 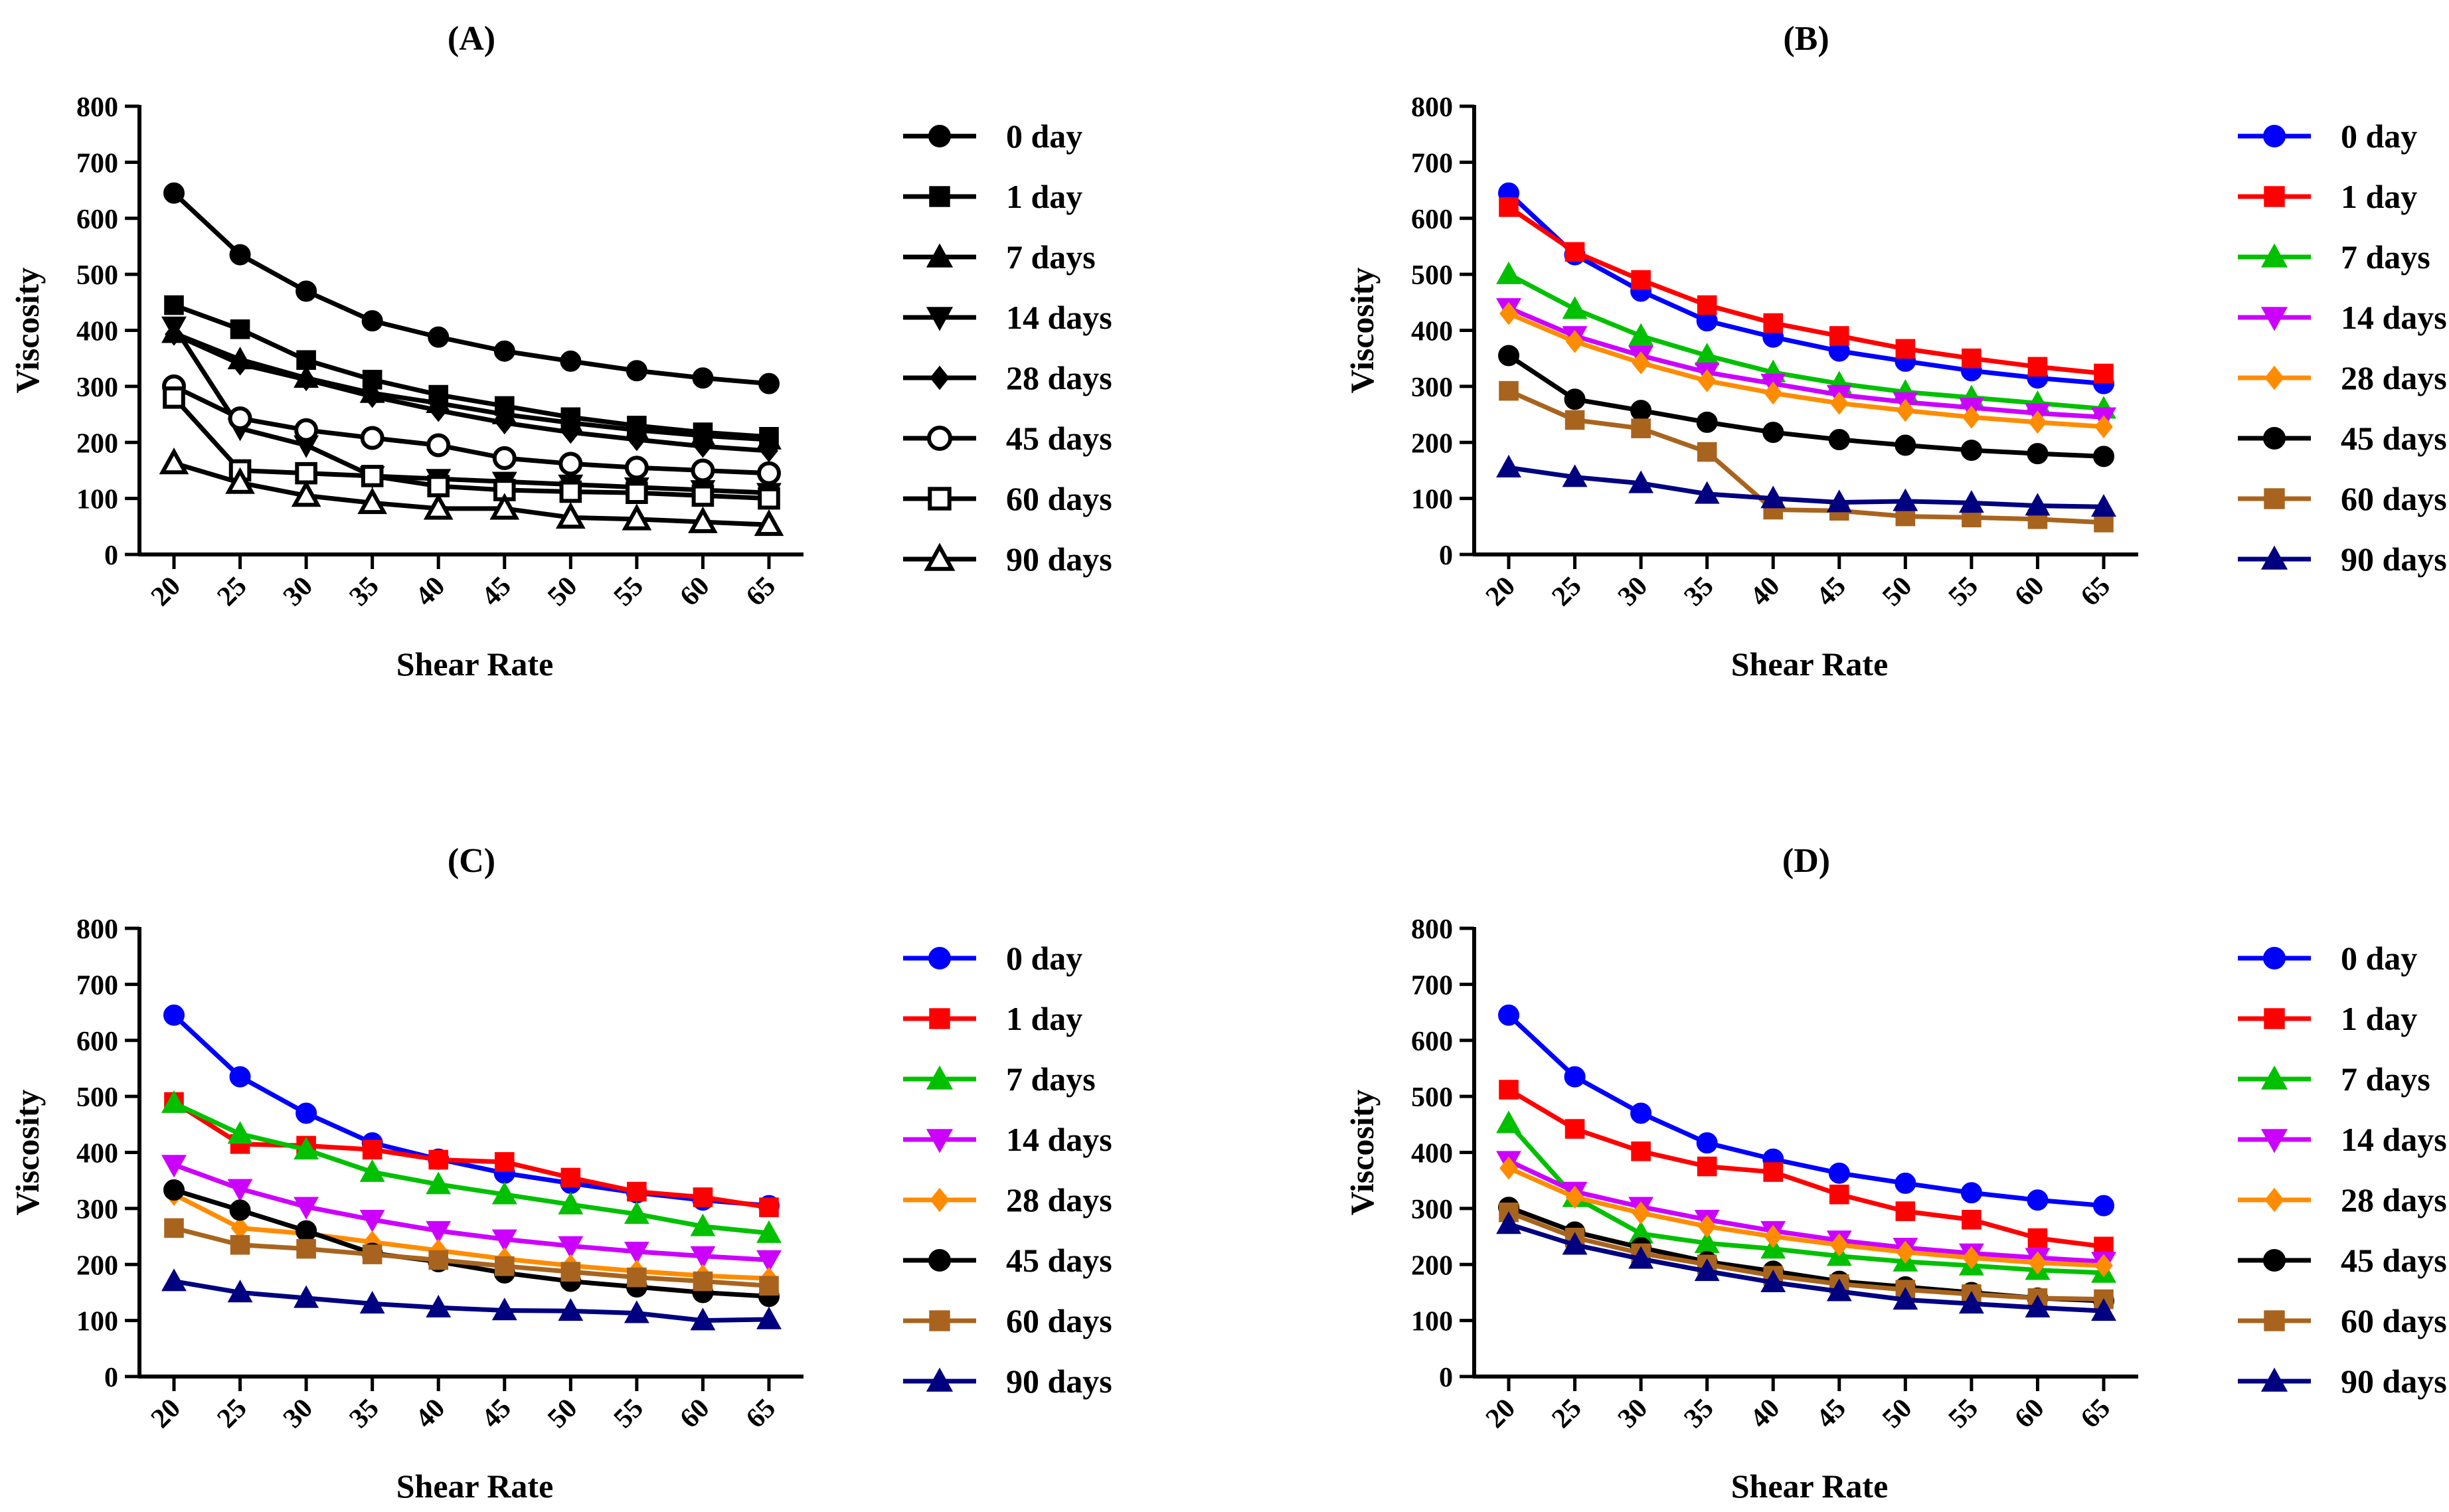 I want to click on legend-entry: 60 days, so click(x=2342, y=1320).